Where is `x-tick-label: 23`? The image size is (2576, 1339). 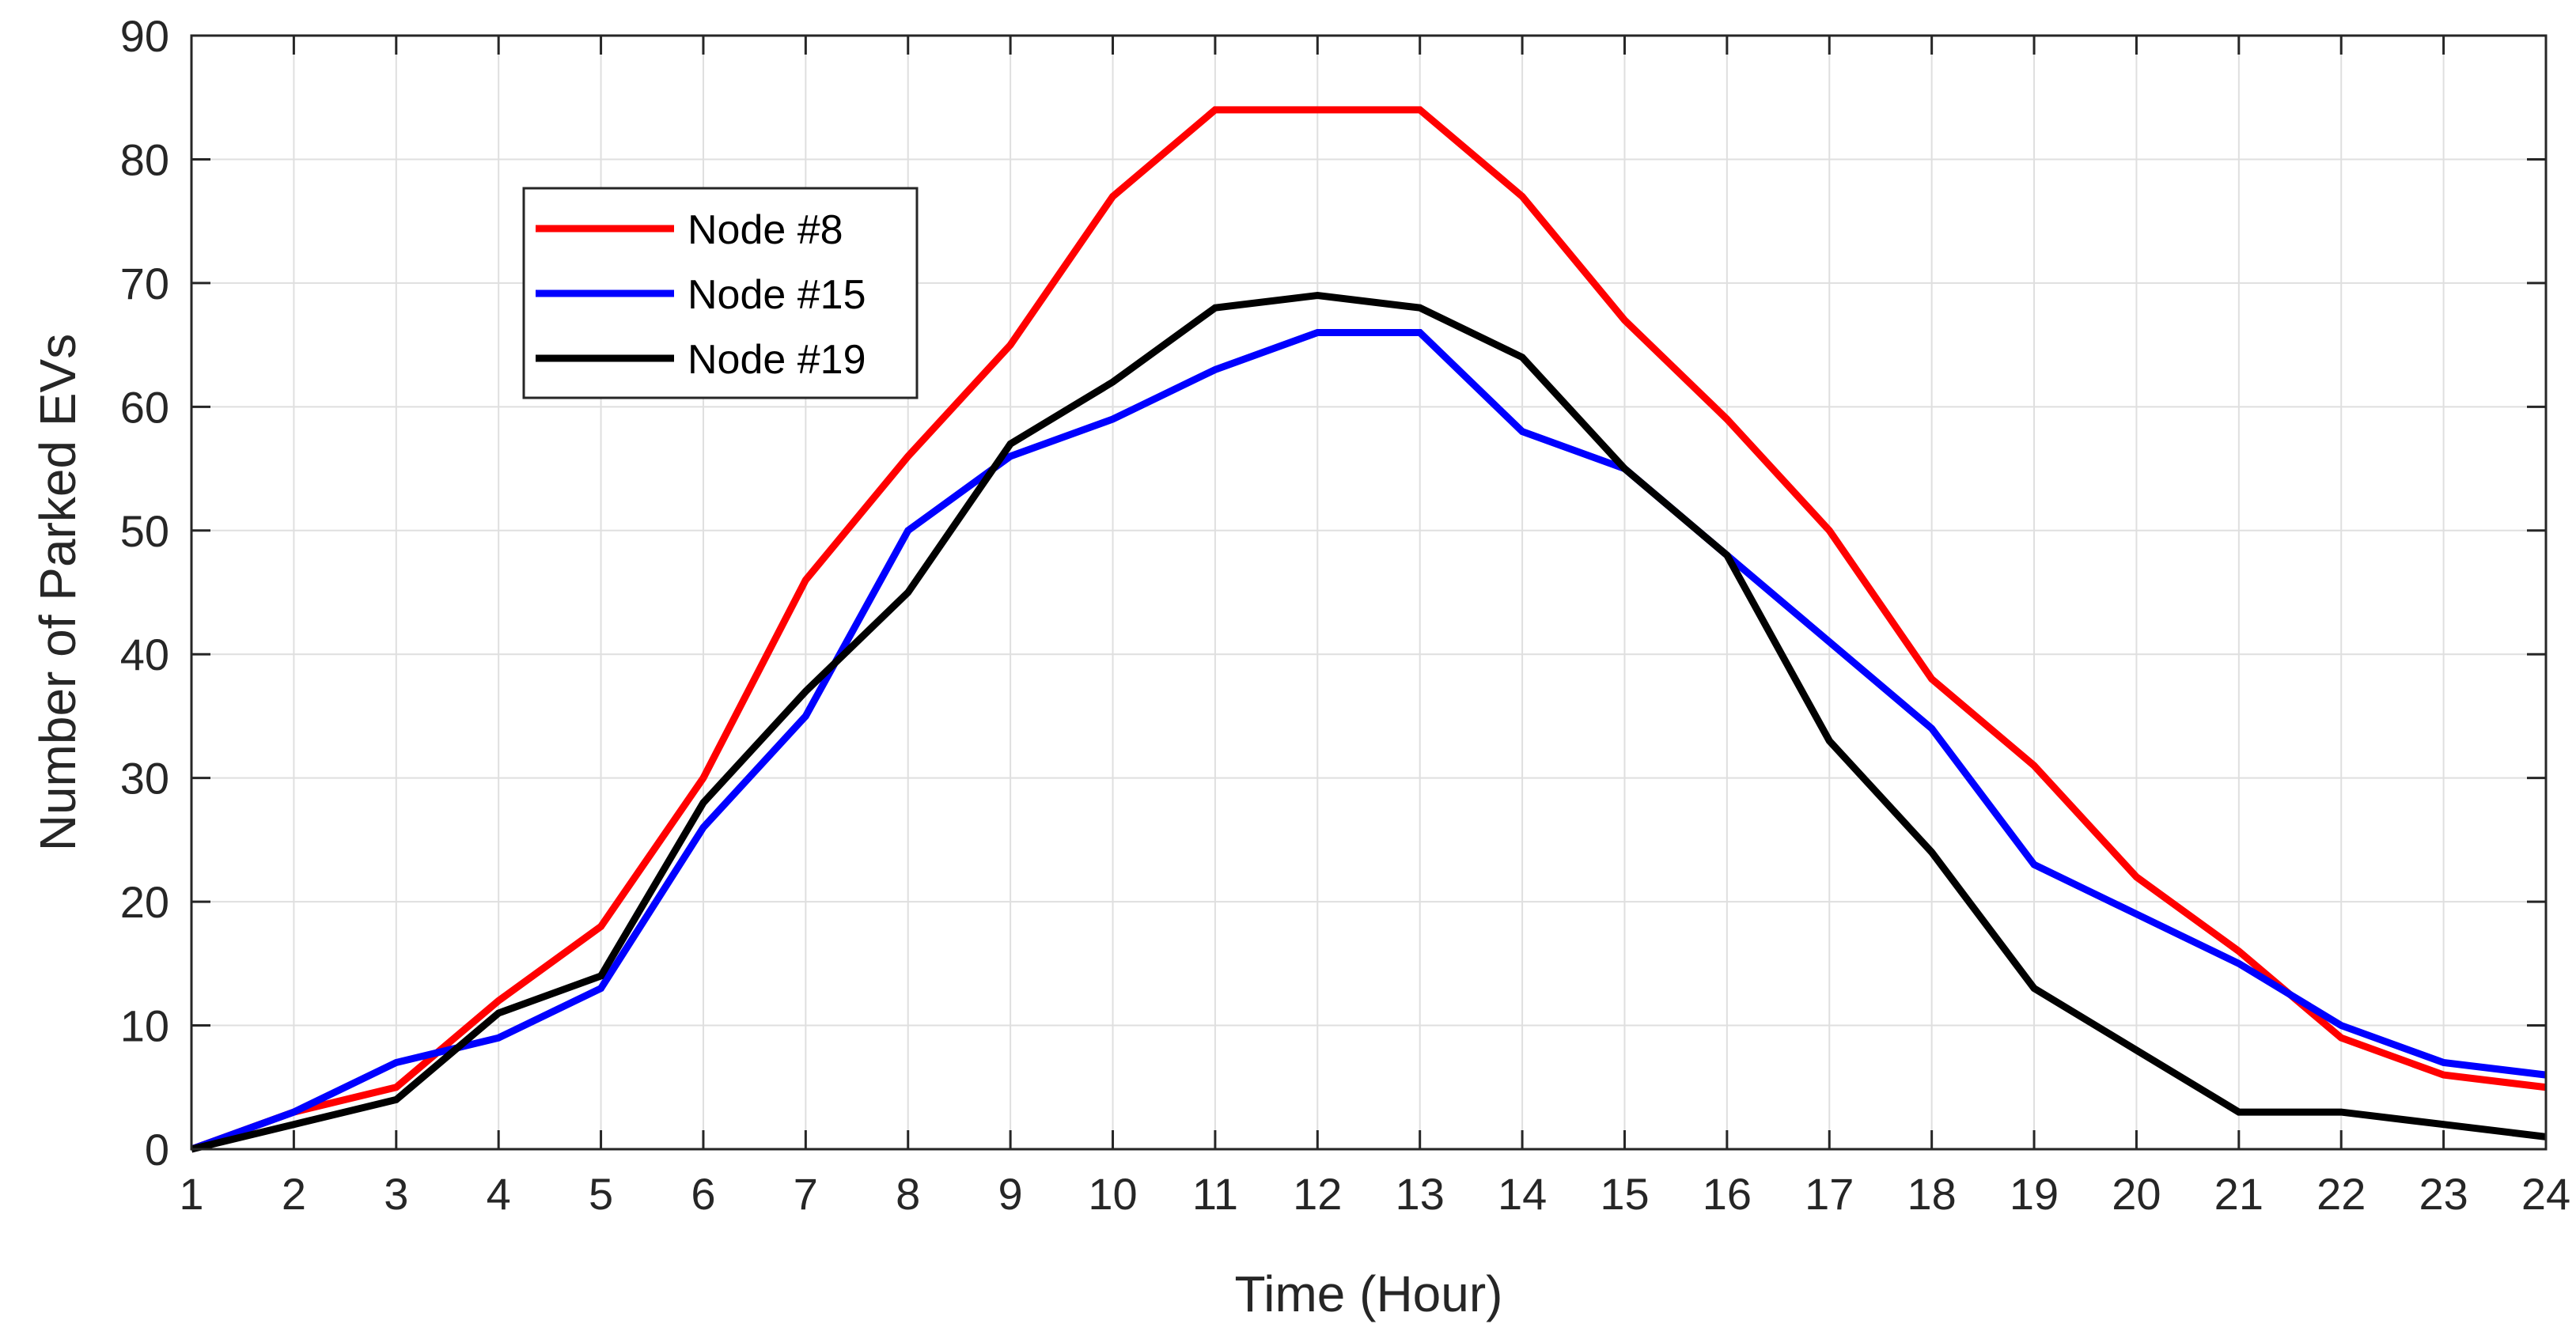 x-tick-label: 23 is located at coordinates (2443, 1194).